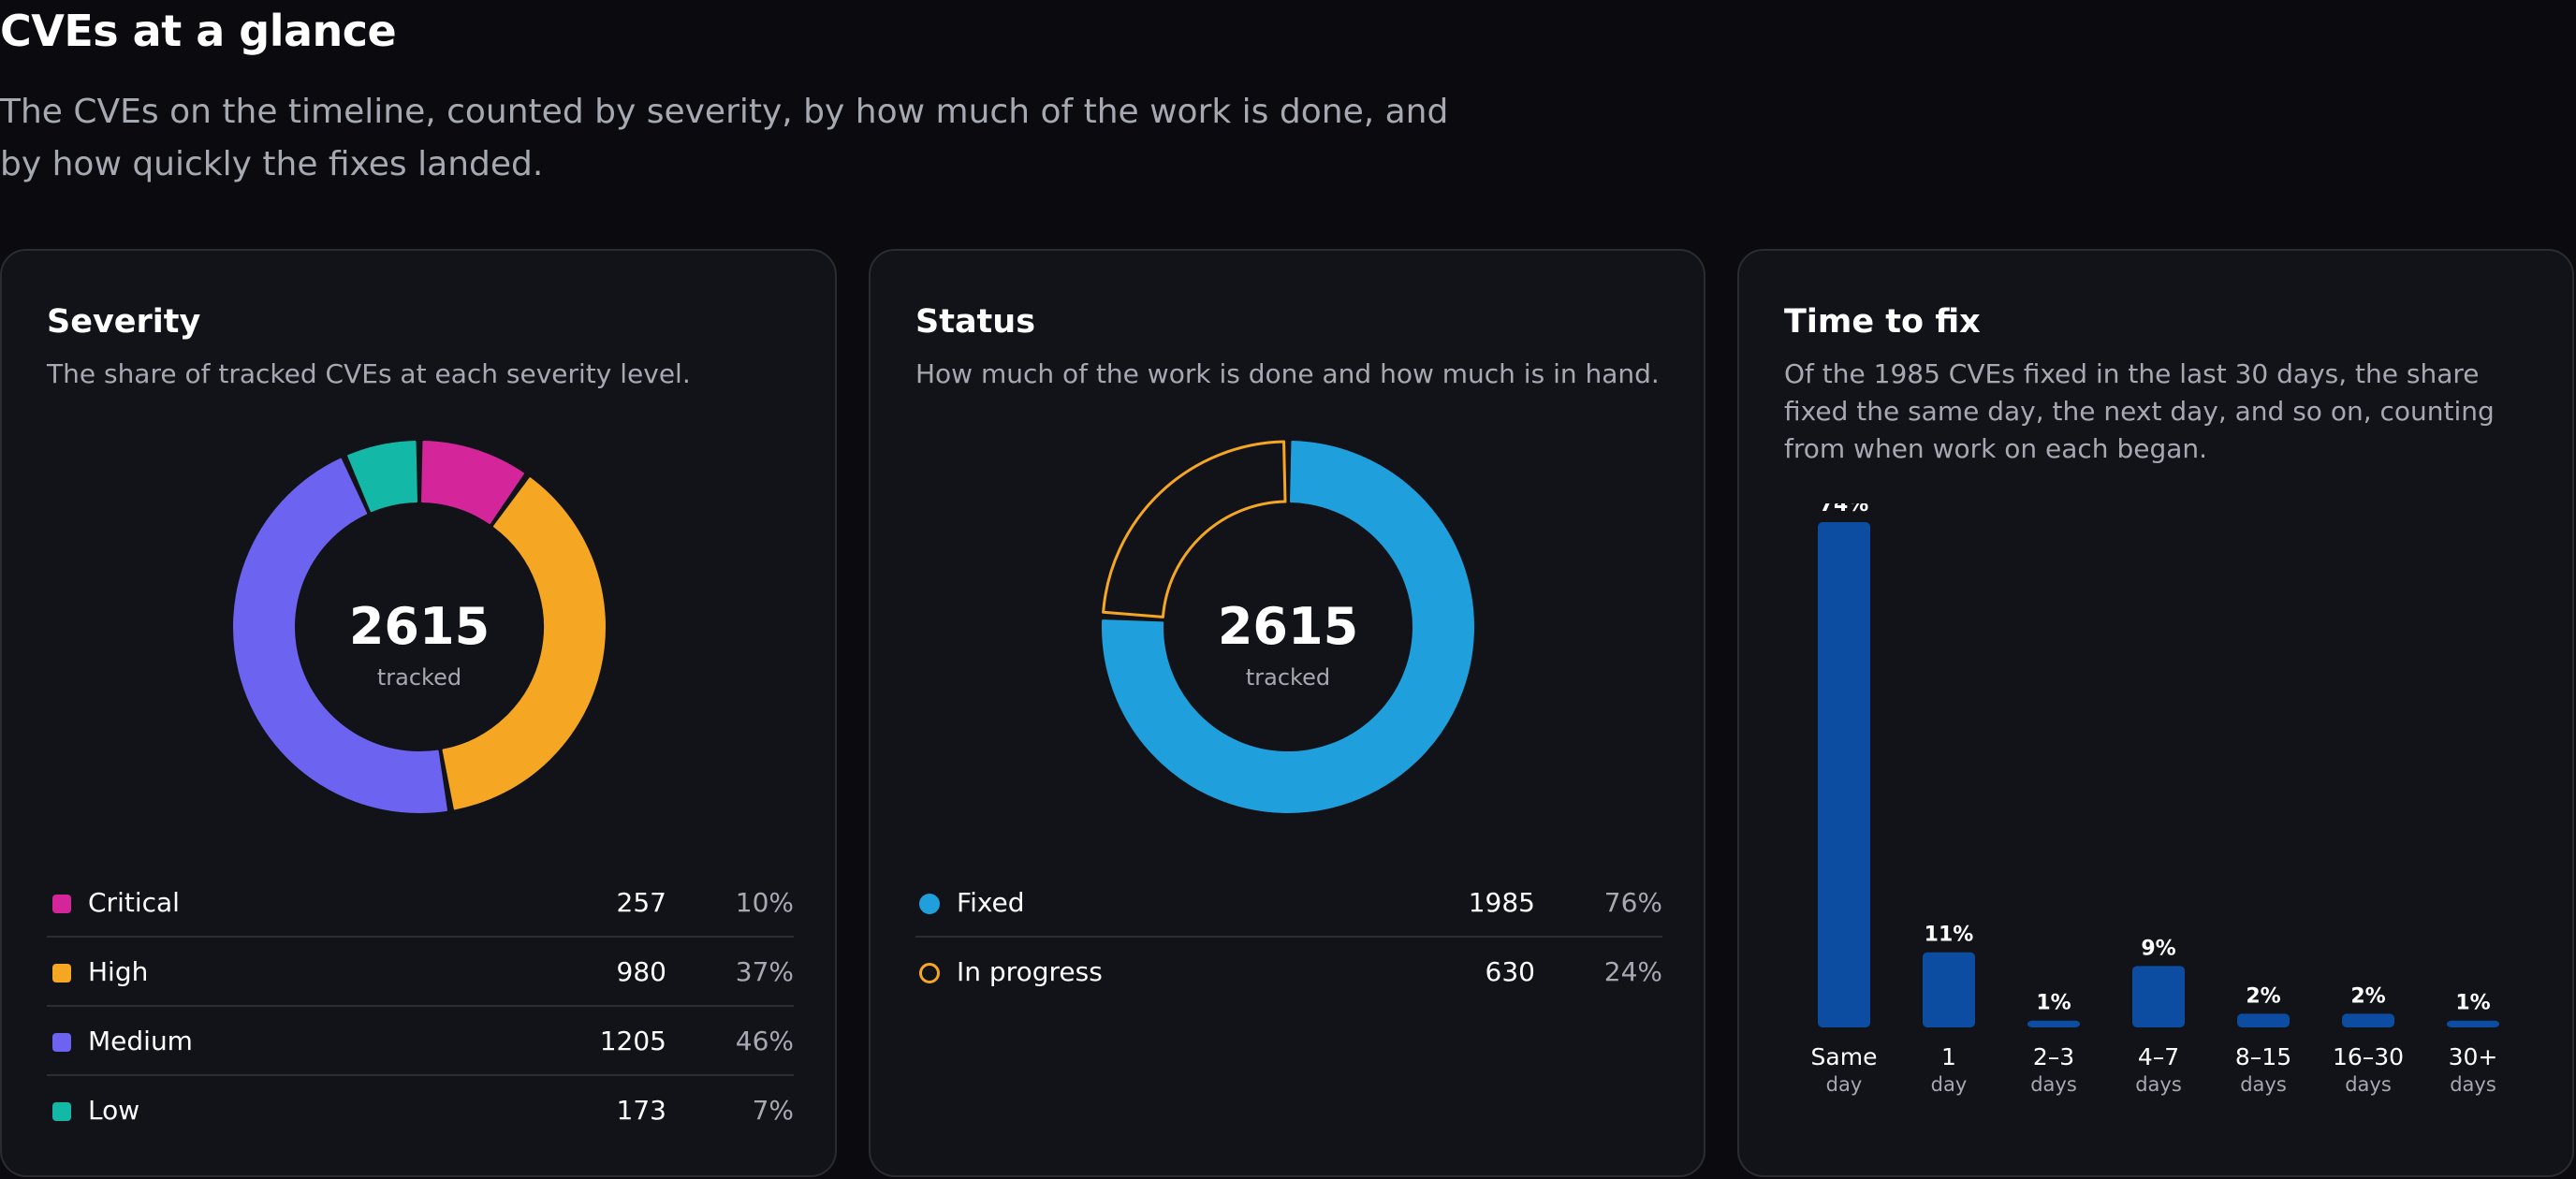 Image resolution: width=2576 pixels, height=1179 pixels. What do you see at coordinates (124, 322) in the screenshot?
I see `severity-title: Severity` at bounding box center [124, 322].